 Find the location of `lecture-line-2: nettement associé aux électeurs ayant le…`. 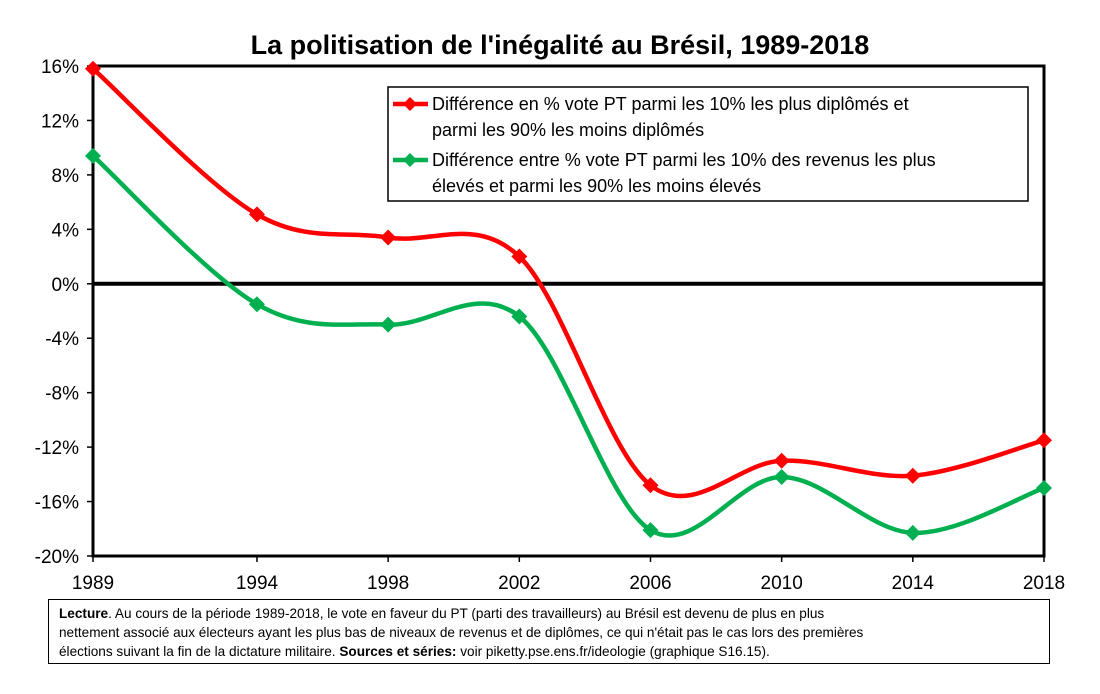

lecture-line-2: nettement associé aux électeurs ayant le… is located at coordinates (461, 632).